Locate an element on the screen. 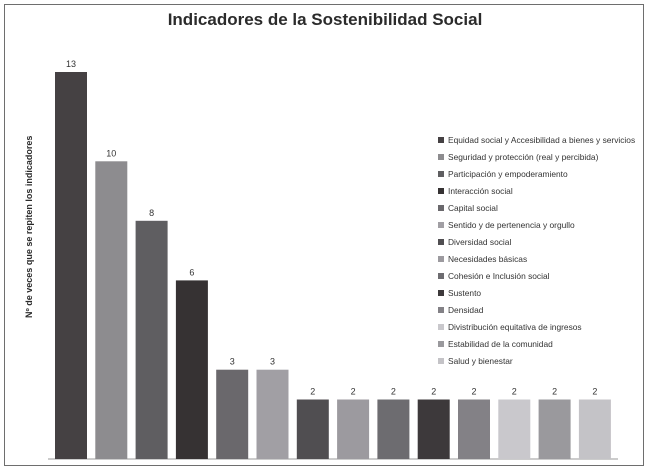 The height and width of the screenshot is (471, 650). legend-item: Diversidad social is located at coordinates (536, 241).